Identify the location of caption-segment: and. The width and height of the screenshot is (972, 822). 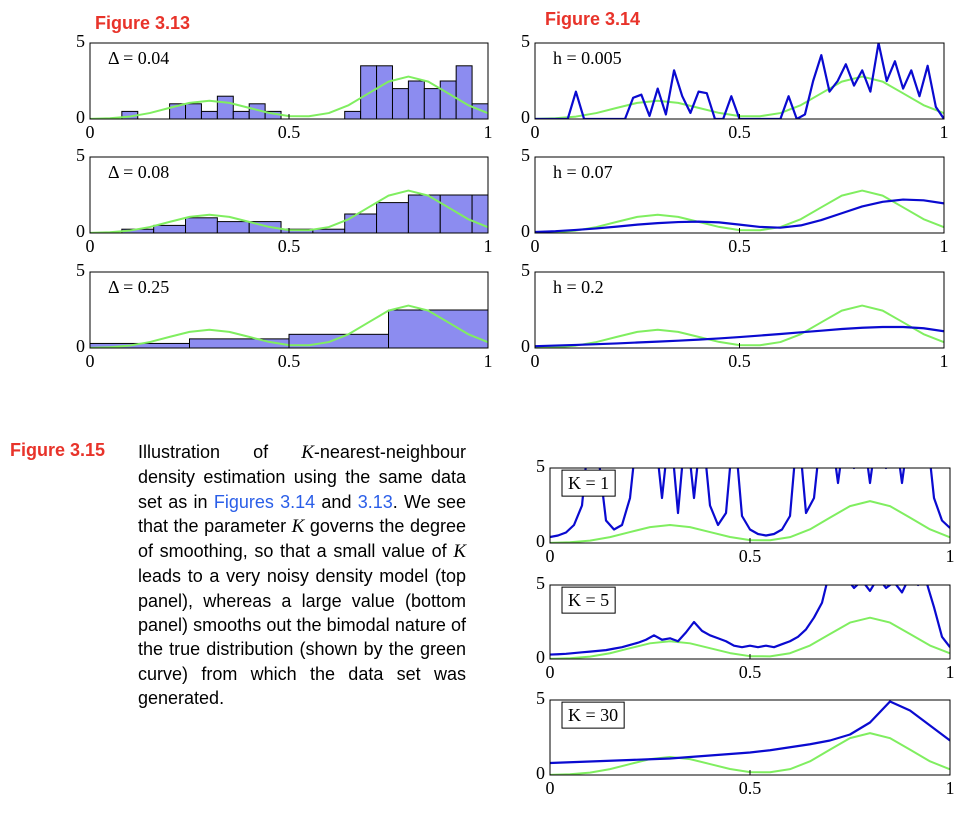
(336, 501).